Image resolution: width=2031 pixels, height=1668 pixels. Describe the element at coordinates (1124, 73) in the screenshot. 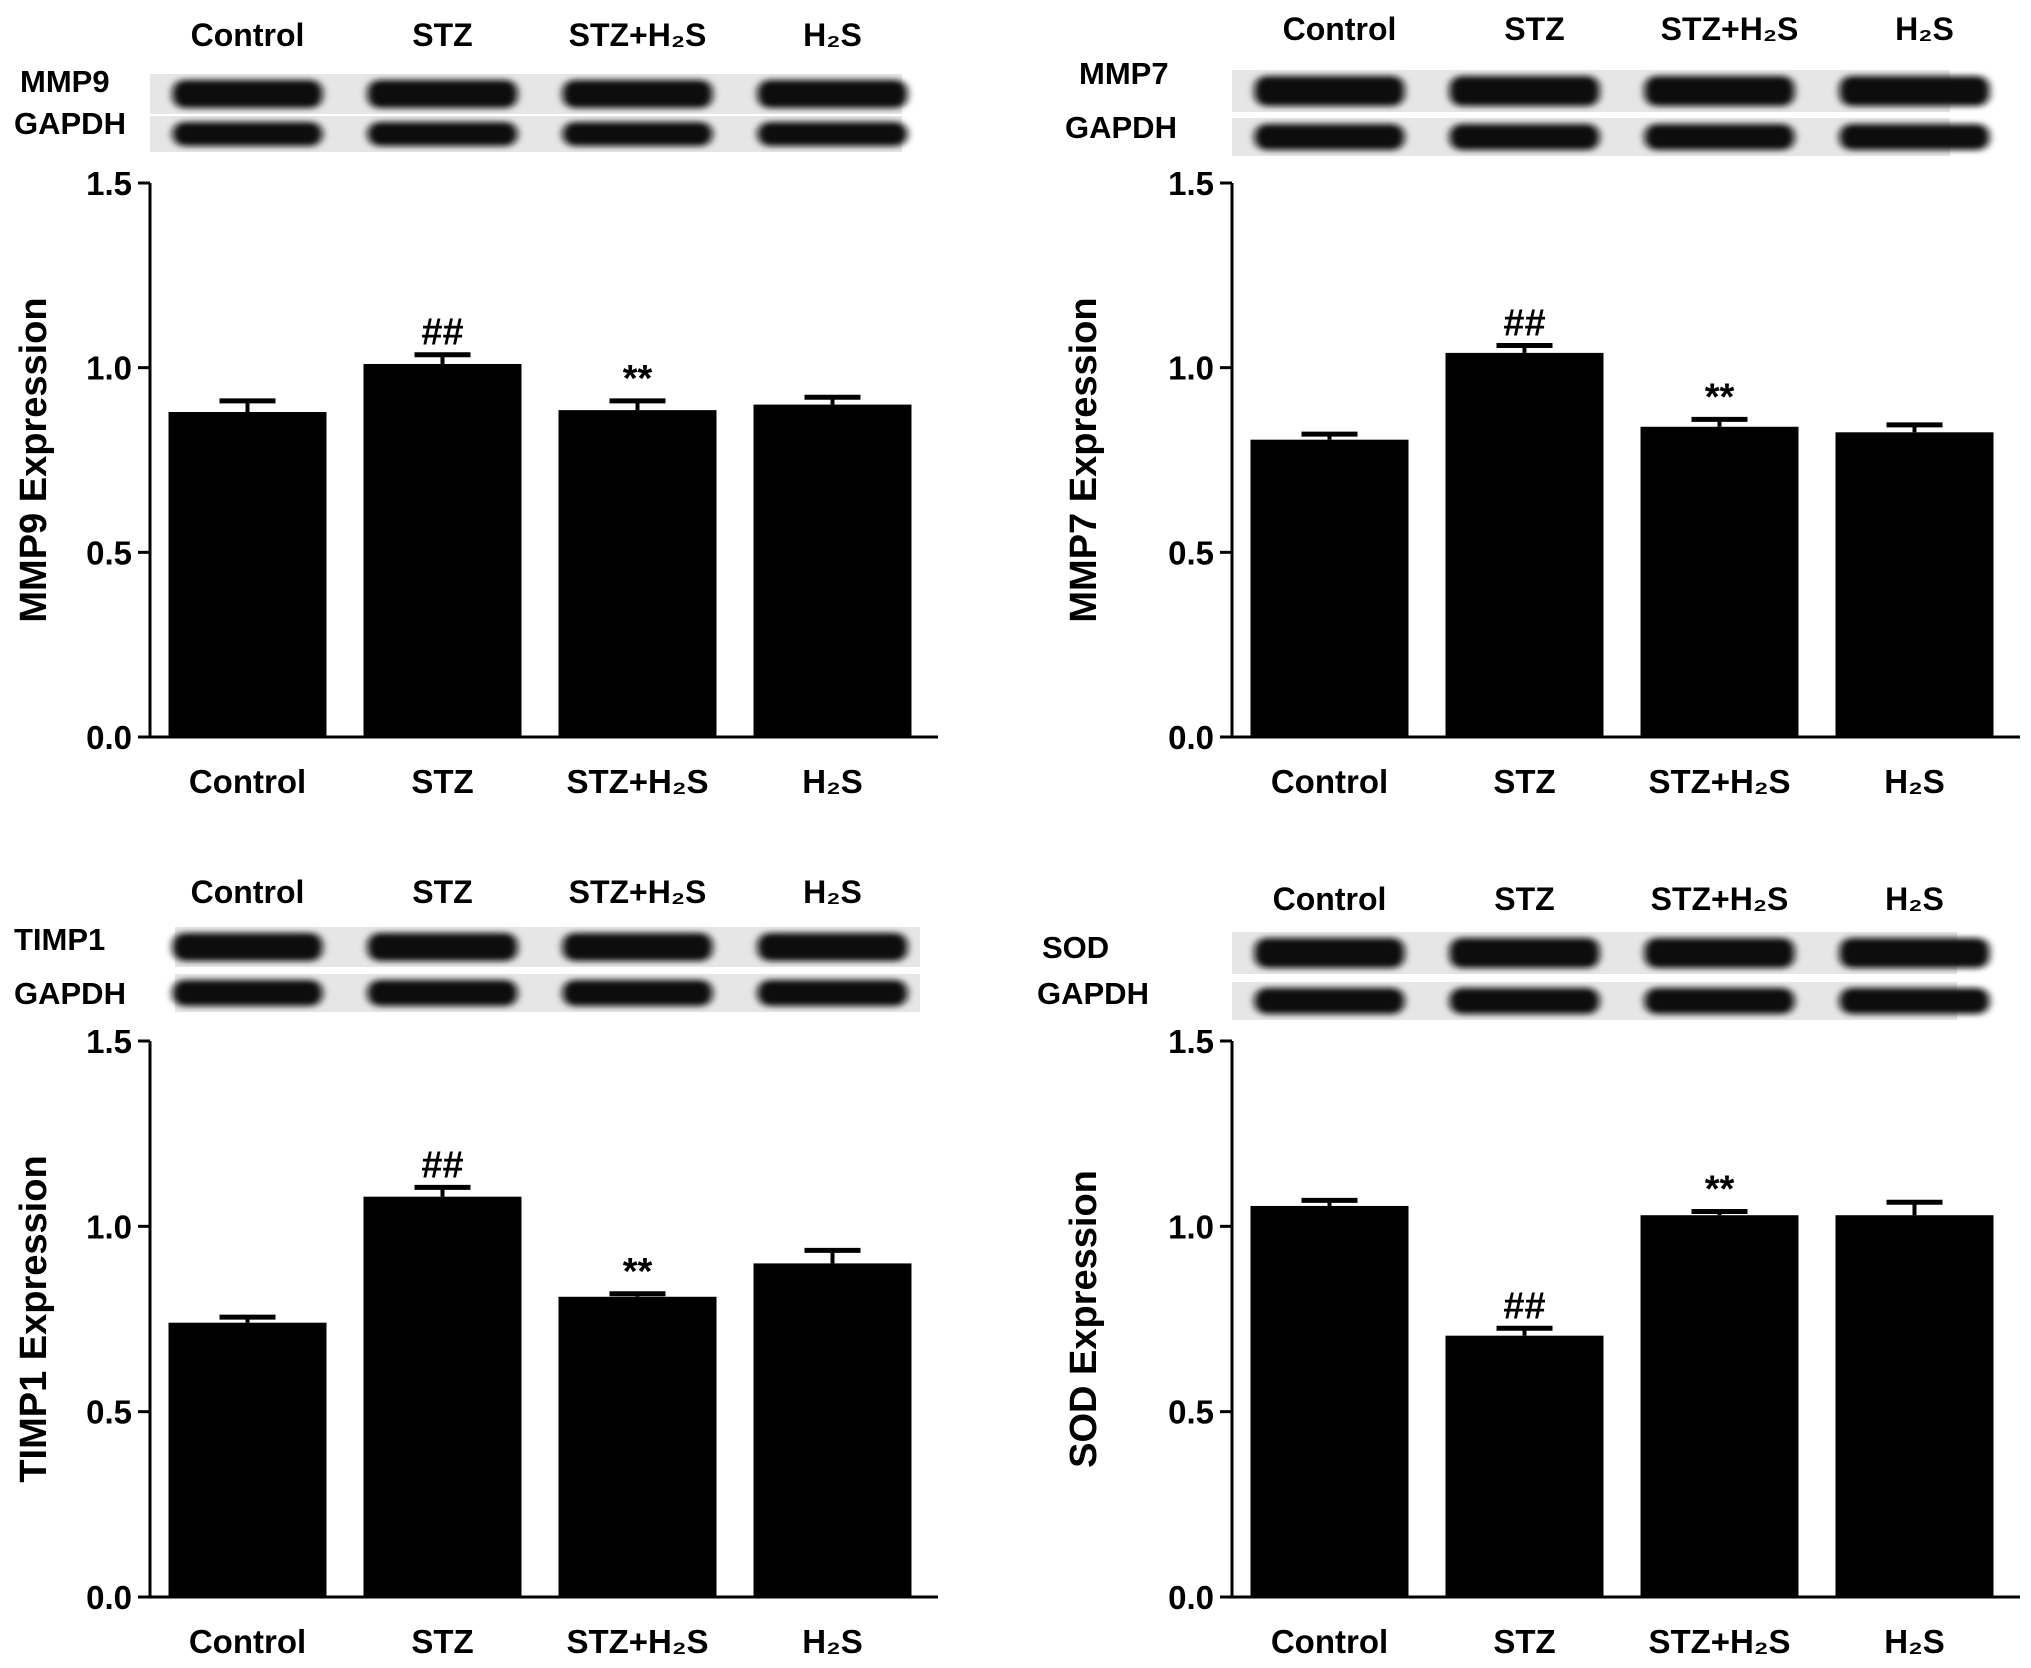

I see `blot-row-label: MMP7` at that location.